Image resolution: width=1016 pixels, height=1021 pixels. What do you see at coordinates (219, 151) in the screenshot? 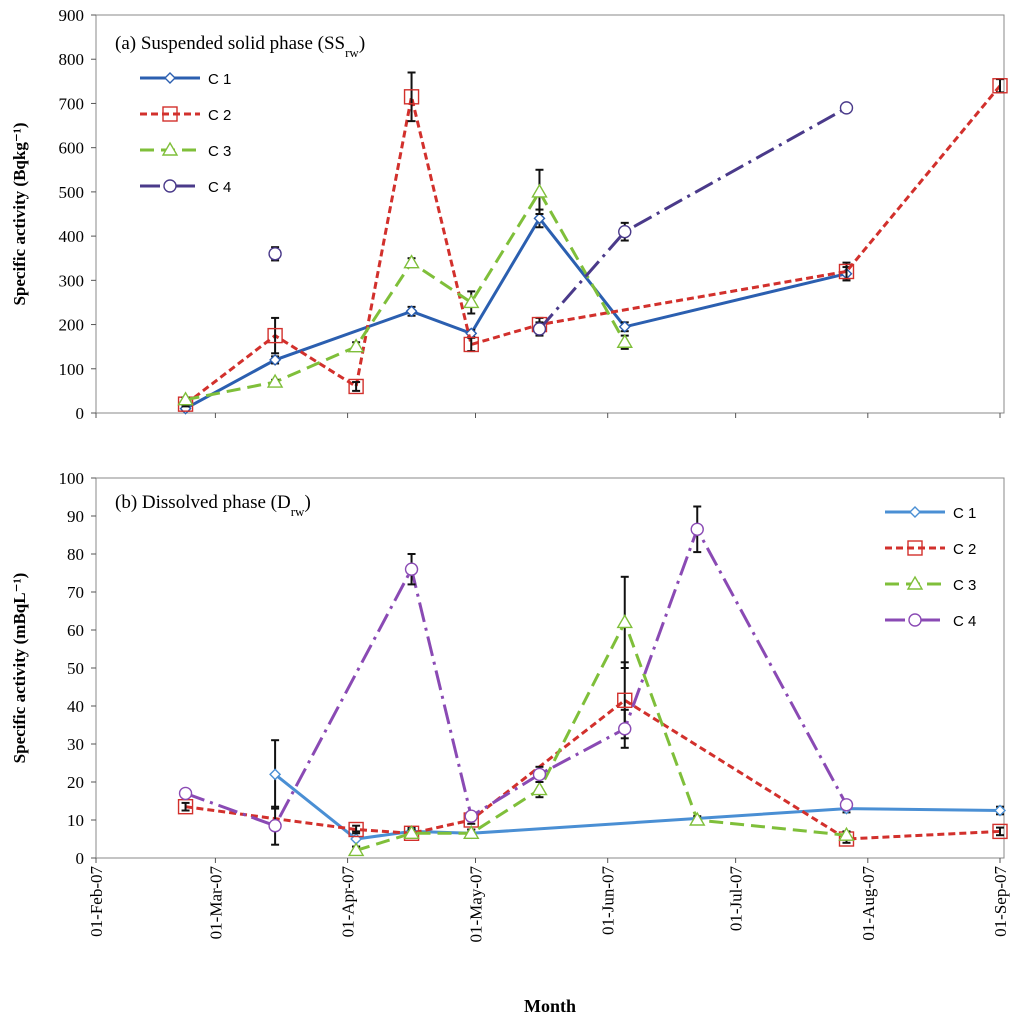
I see `panel-a-legend-label: C 3` at bounding box center [219, 151].